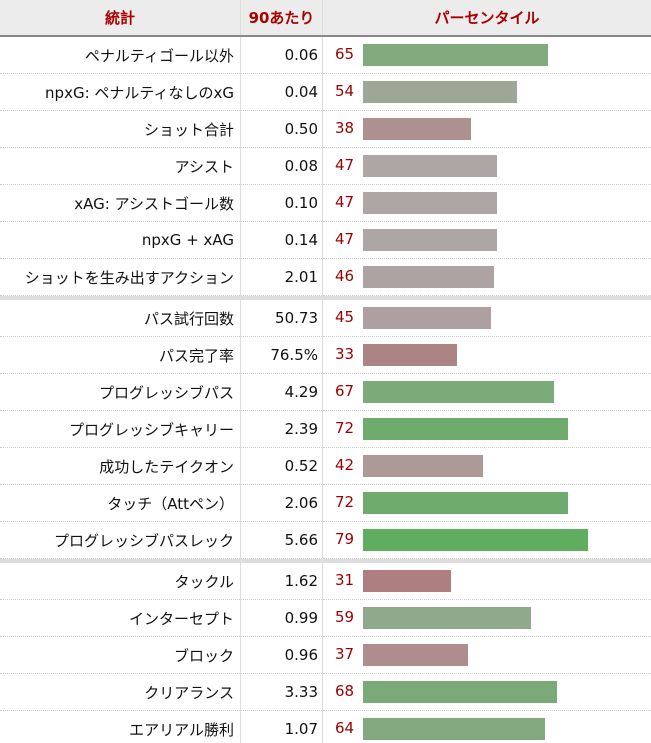  Describe the element at coordinates (486, 581) in the screenshot. I see `percentile-cell: 31` at that location.